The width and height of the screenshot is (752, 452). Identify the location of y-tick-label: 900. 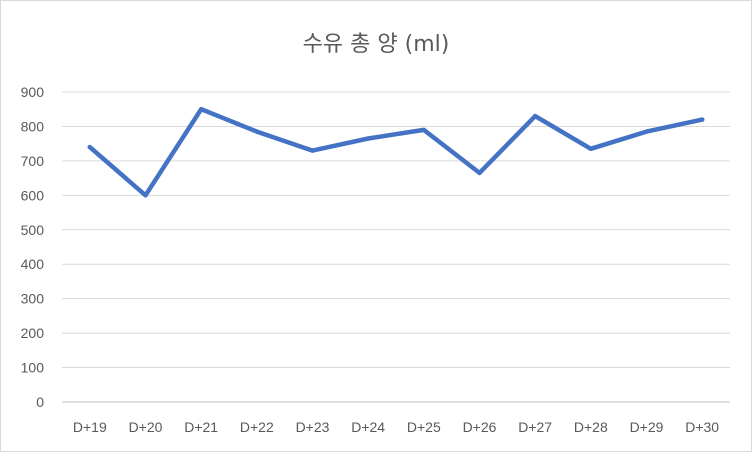
(33, 92).